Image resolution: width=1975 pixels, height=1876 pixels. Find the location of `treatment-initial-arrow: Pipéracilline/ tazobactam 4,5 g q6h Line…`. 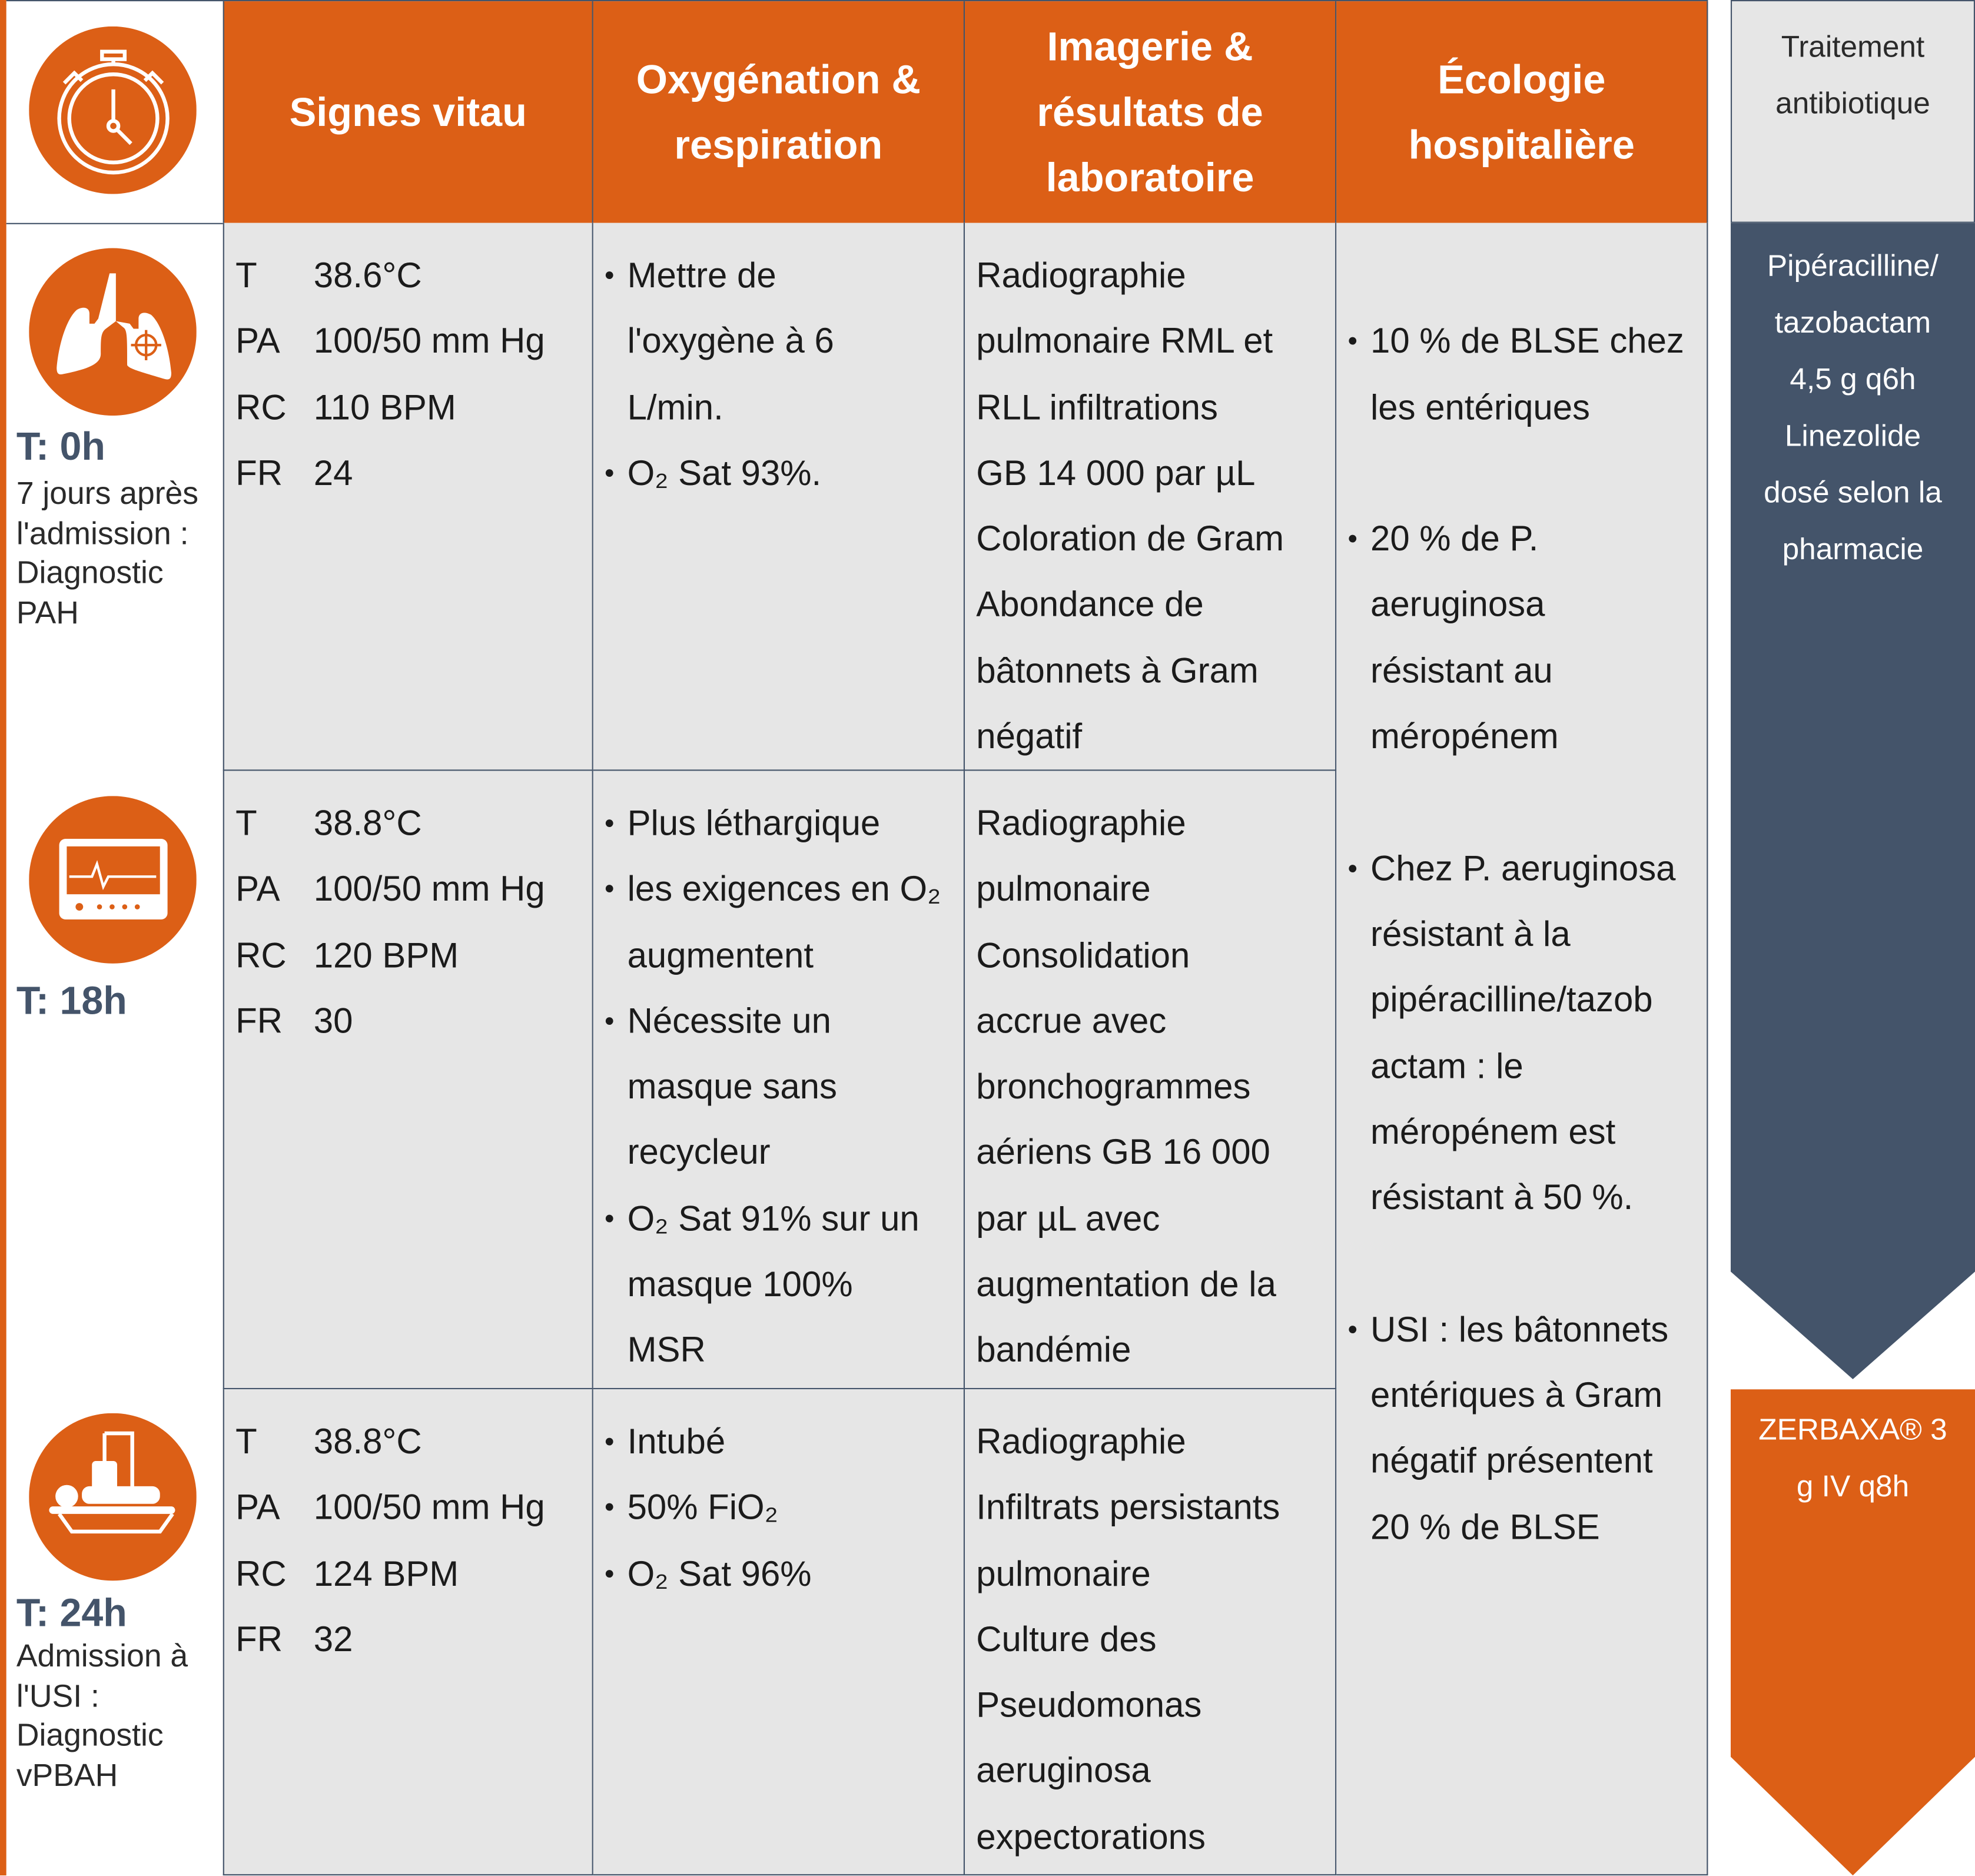

treatment-initial-arrow: Pipéracilline/ tazobactam 4,5 g q6h Line… is located at coordinates (1852, 801).